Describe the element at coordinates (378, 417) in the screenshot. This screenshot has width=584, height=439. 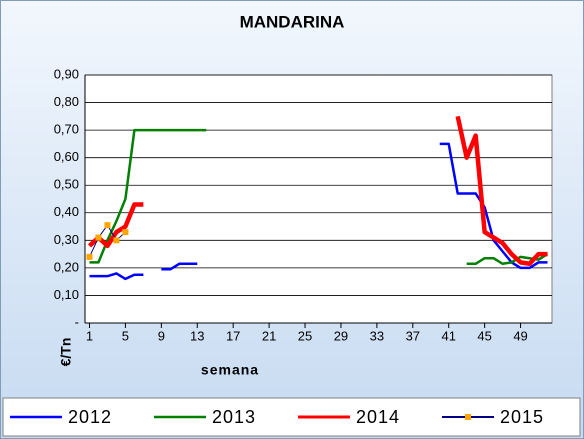
I see `legend-label: 2014` at that location.